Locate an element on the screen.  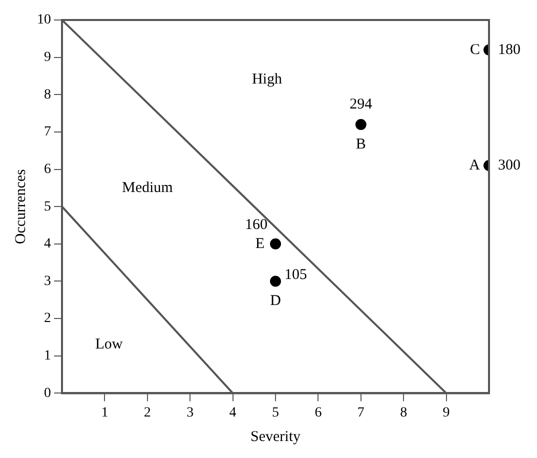
x-tick-label: 2 is located at coordinates (147, 412).